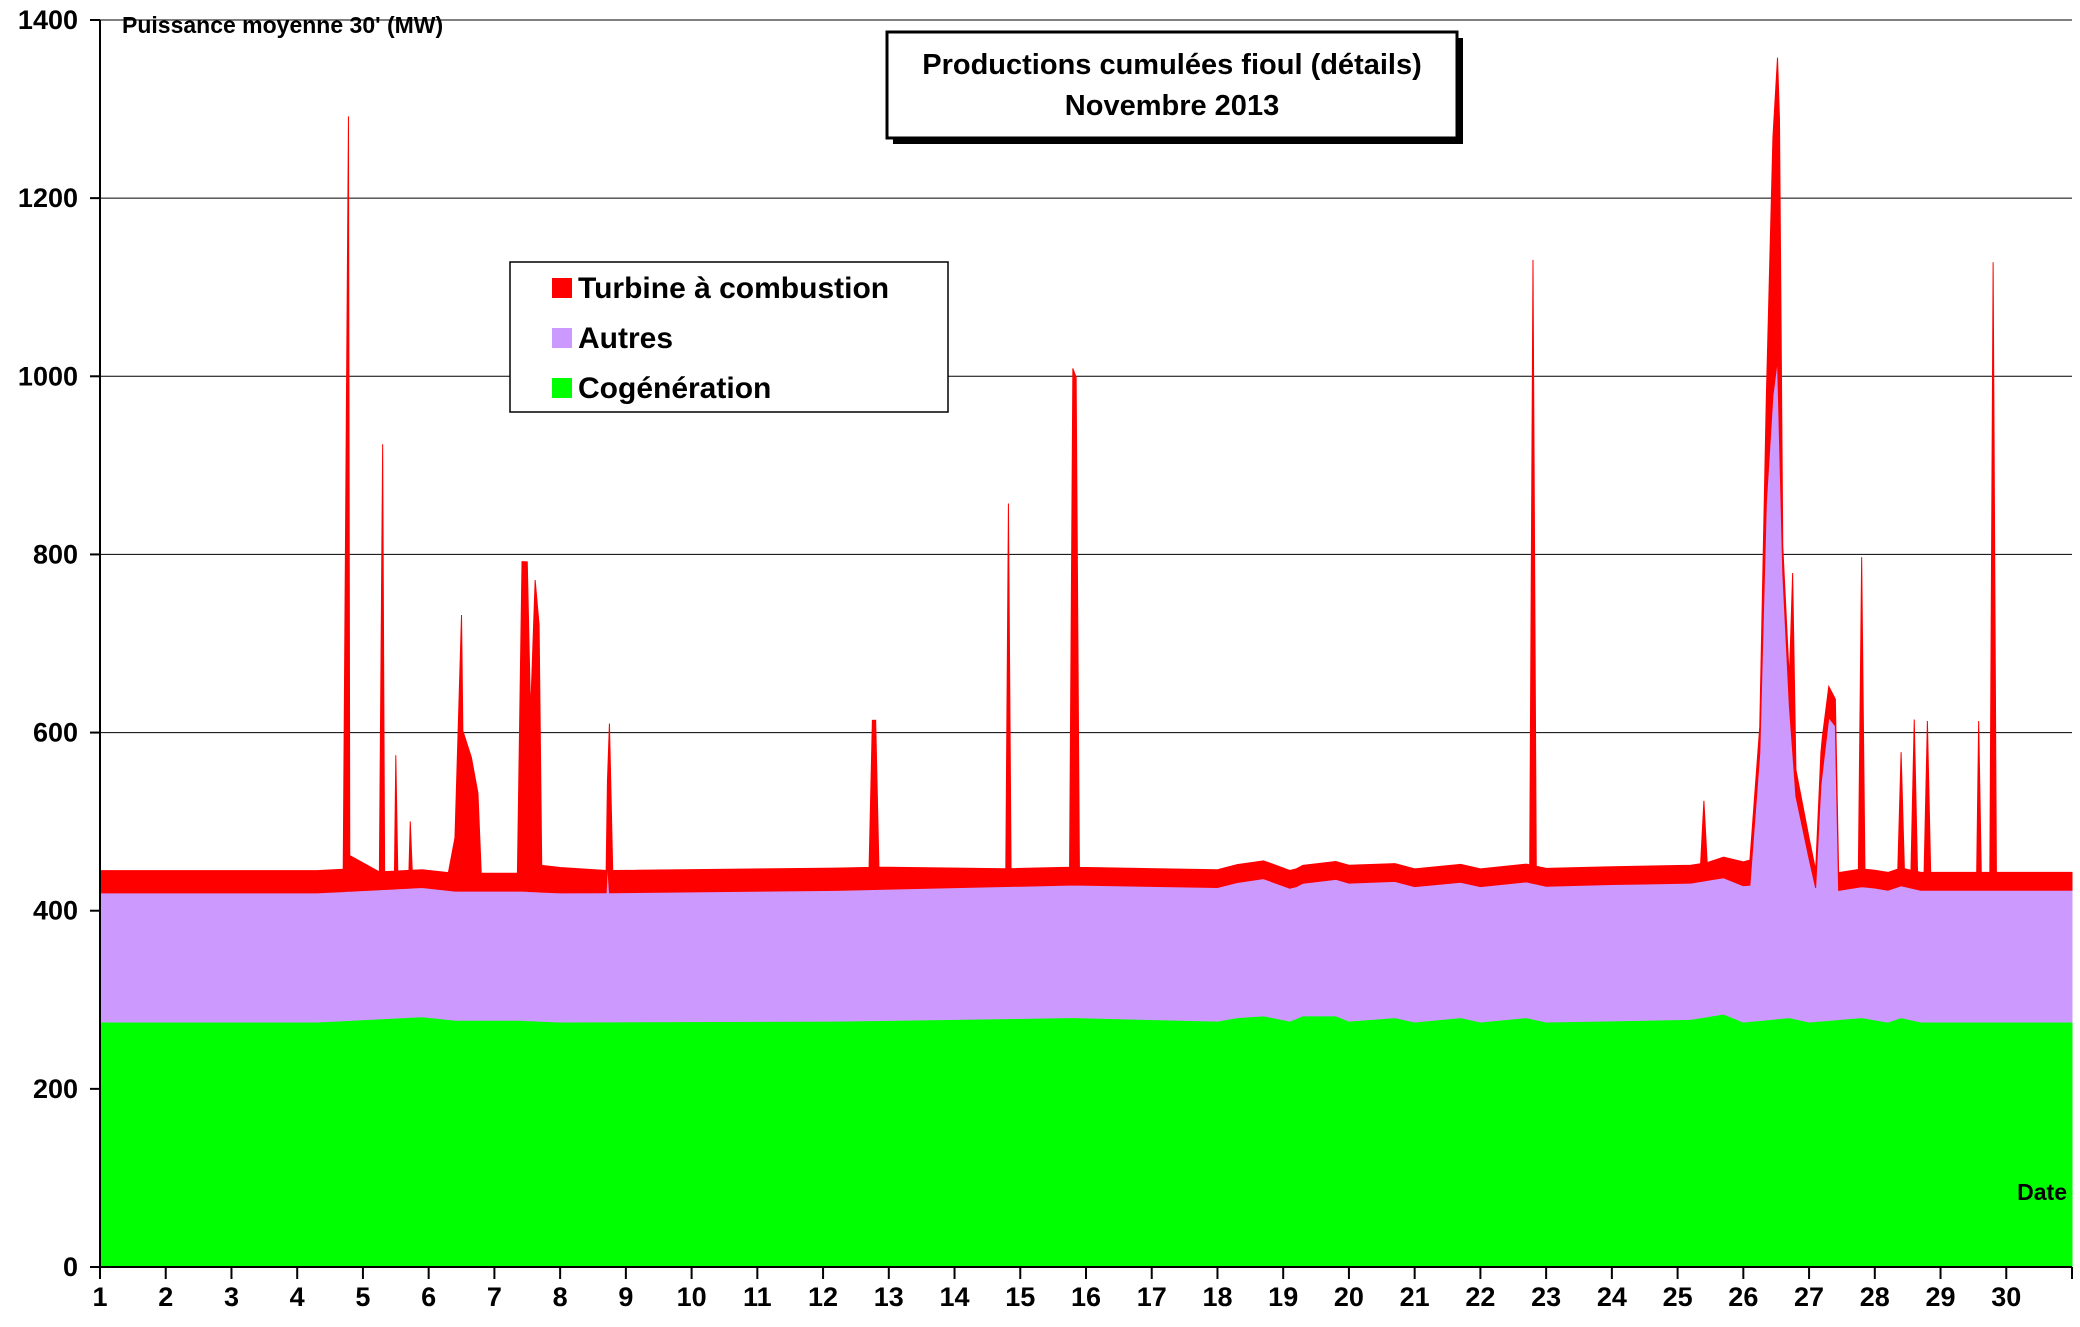  What do you see at coordinates (99, 1297) in the screenshot?
I see `x-tick-label-1: 1` at bounding box center [99, 1297].